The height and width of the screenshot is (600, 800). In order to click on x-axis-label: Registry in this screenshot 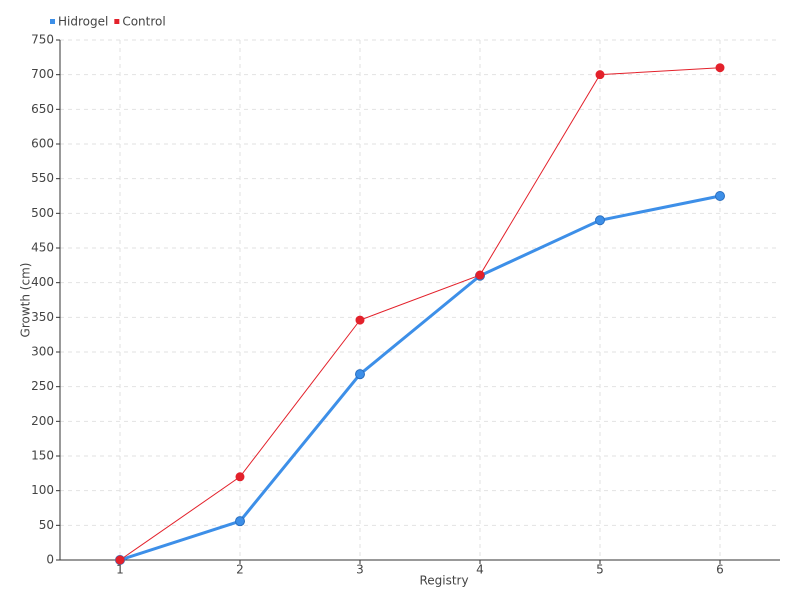, I will do `click(443, 581)`.